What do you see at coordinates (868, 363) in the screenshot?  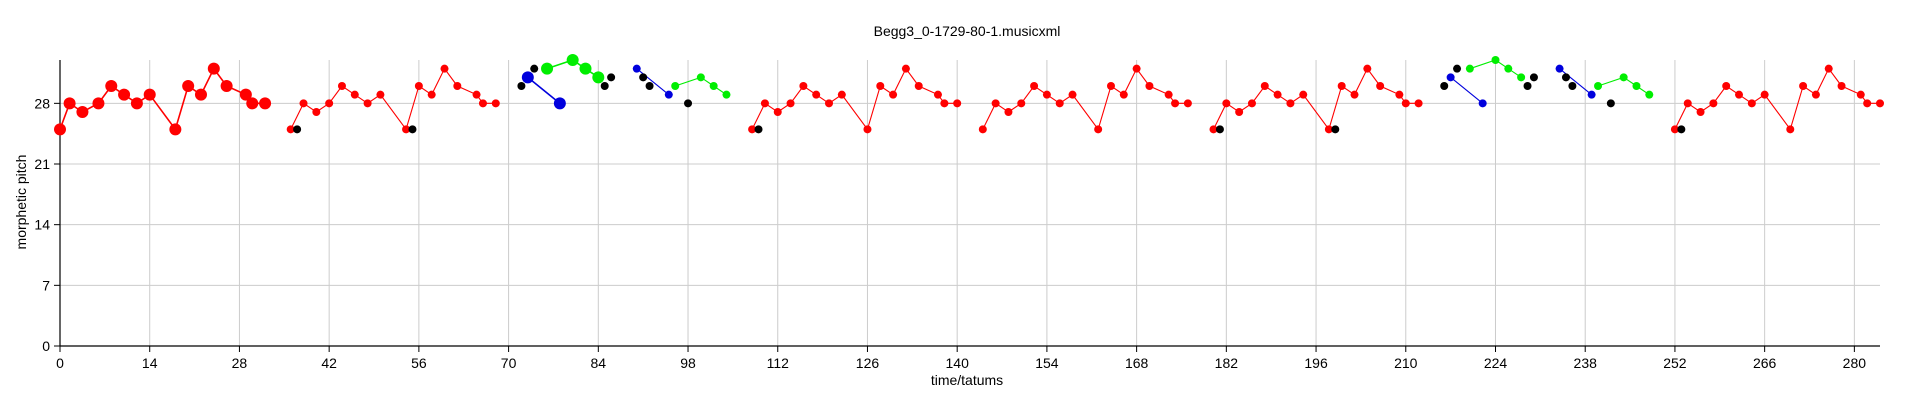 I see `x-tick-label: 126` at bounding box center [868, 363].